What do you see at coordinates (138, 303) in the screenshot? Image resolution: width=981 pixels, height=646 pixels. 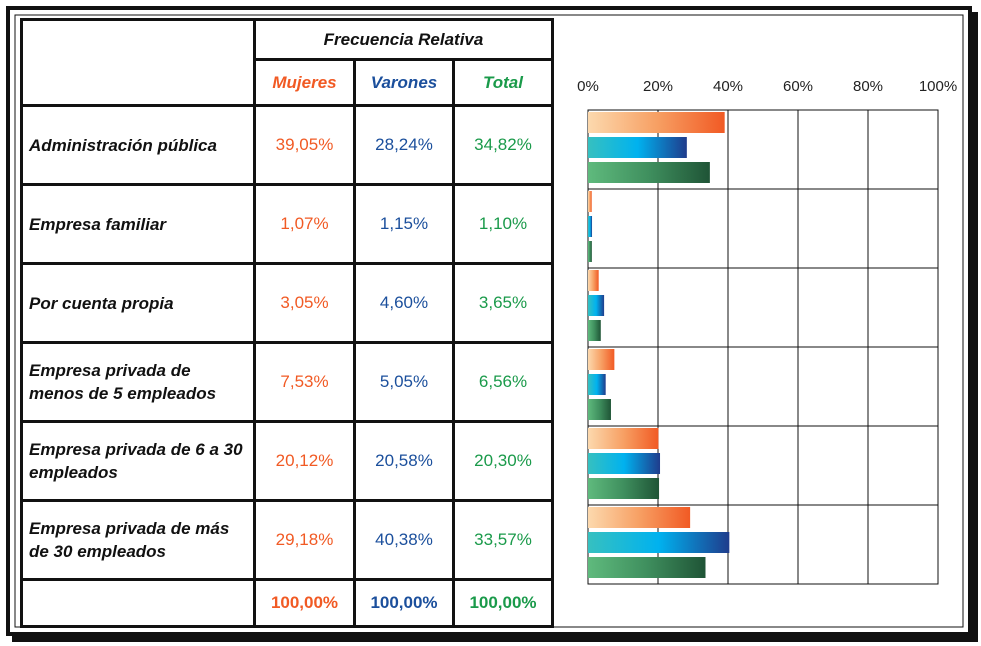 I see `row-label: Por cuenta propia` at bounding box center [138, 303].